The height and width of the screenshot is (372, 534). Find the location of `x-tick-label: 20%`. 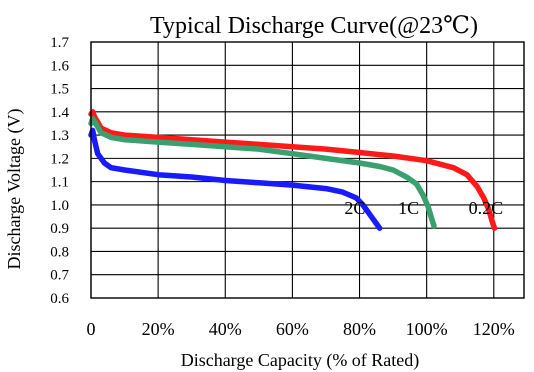

x-tick-label: 20% is located at coordinates (158, 329).